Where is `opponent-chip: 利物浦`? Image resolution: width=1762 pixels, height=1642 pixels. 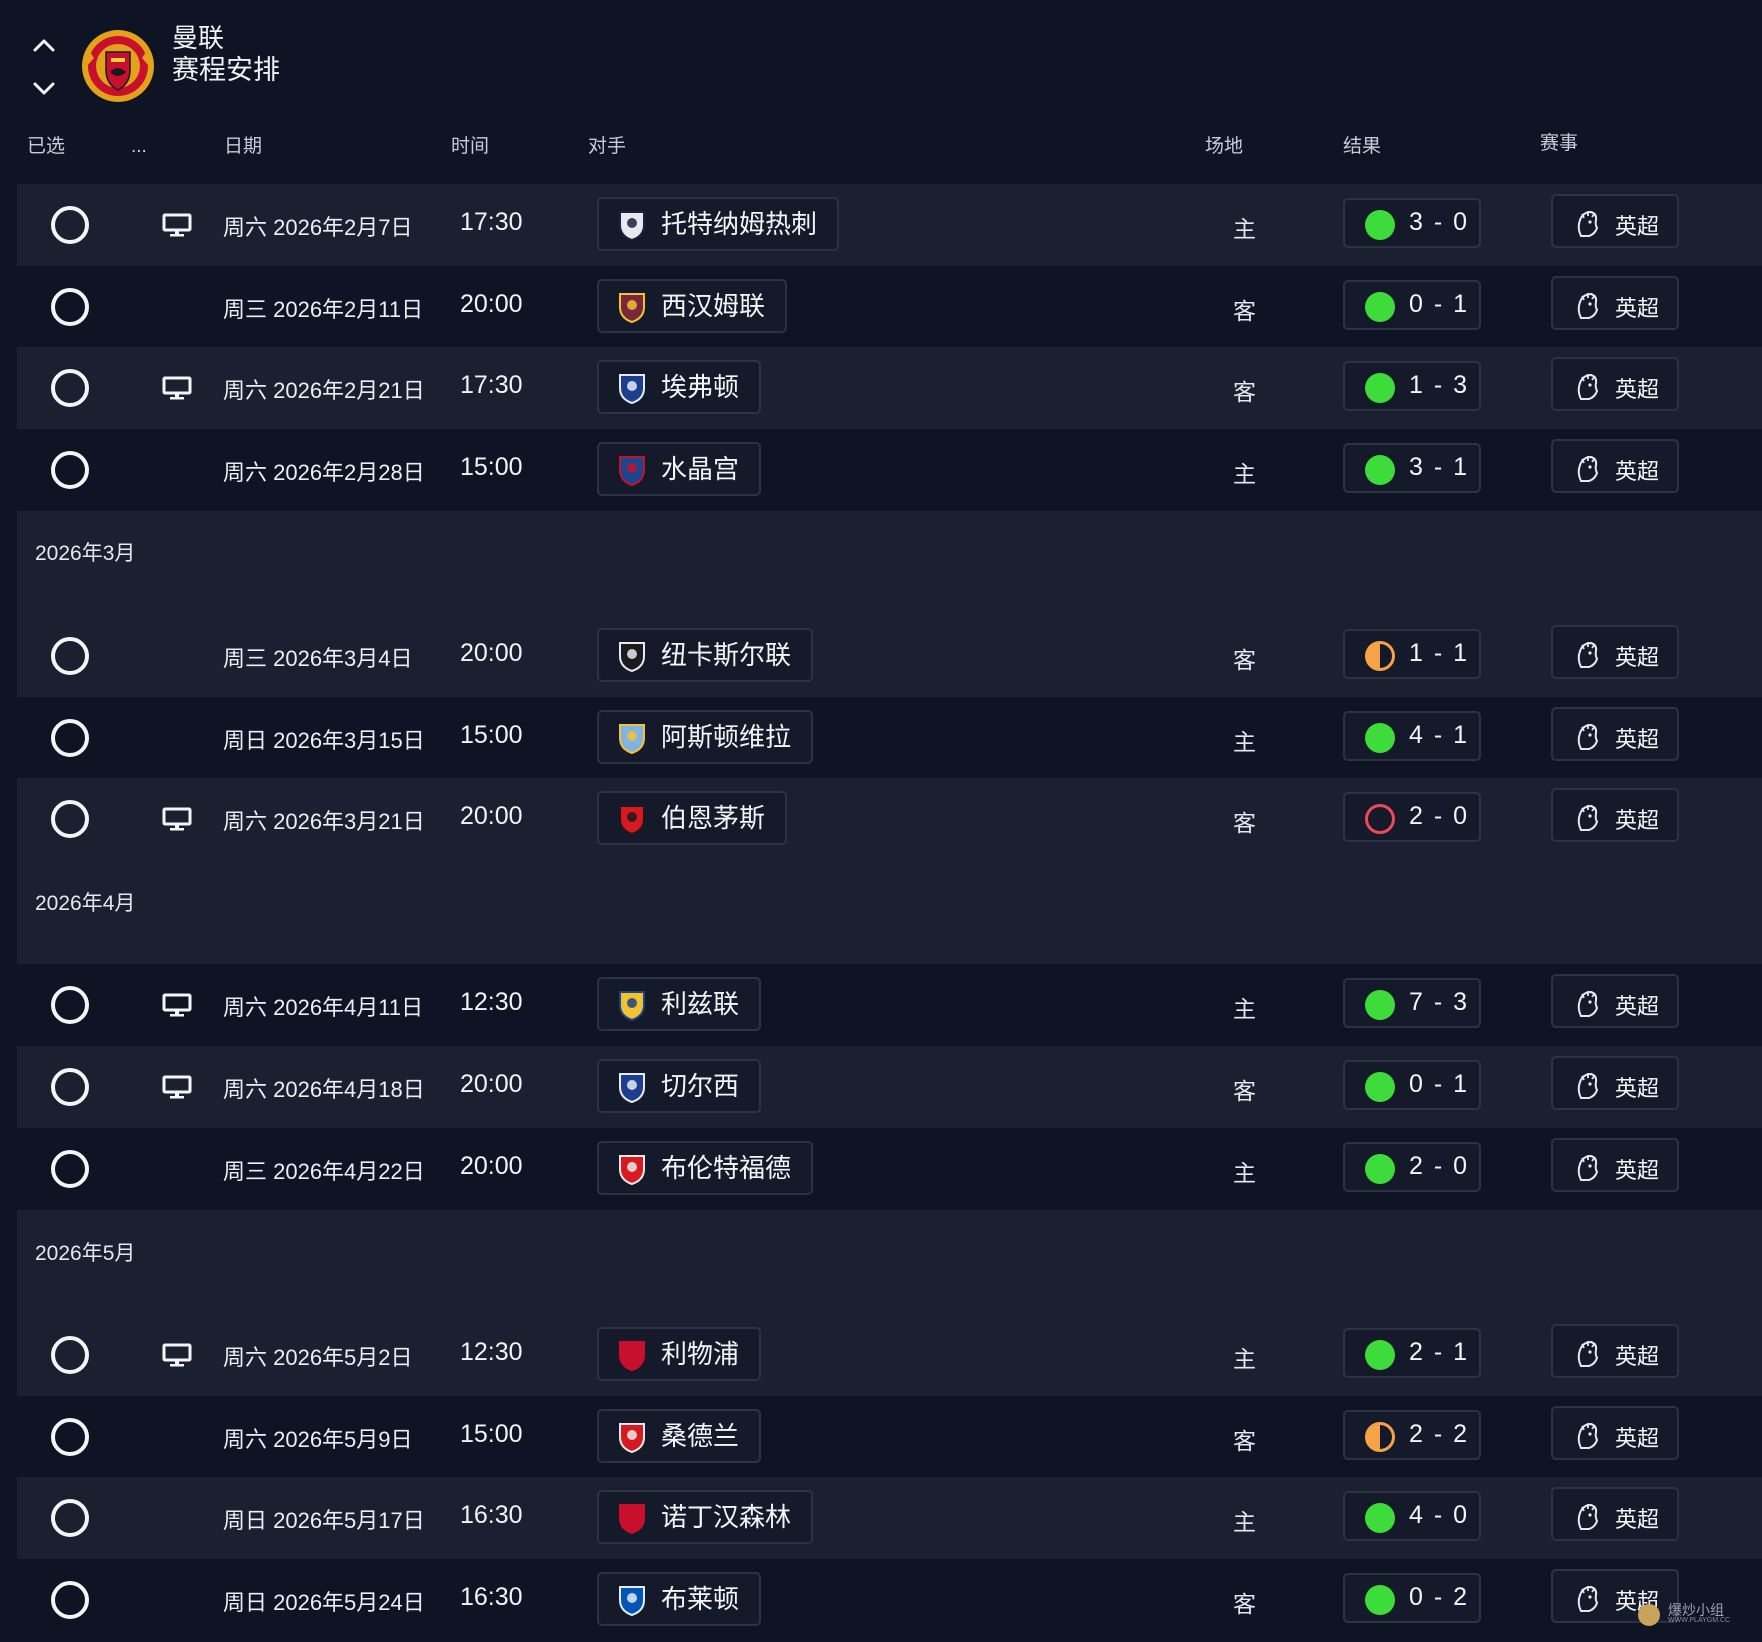
opponent-chip: 利物浦 is located at coordinates (679, 1354).